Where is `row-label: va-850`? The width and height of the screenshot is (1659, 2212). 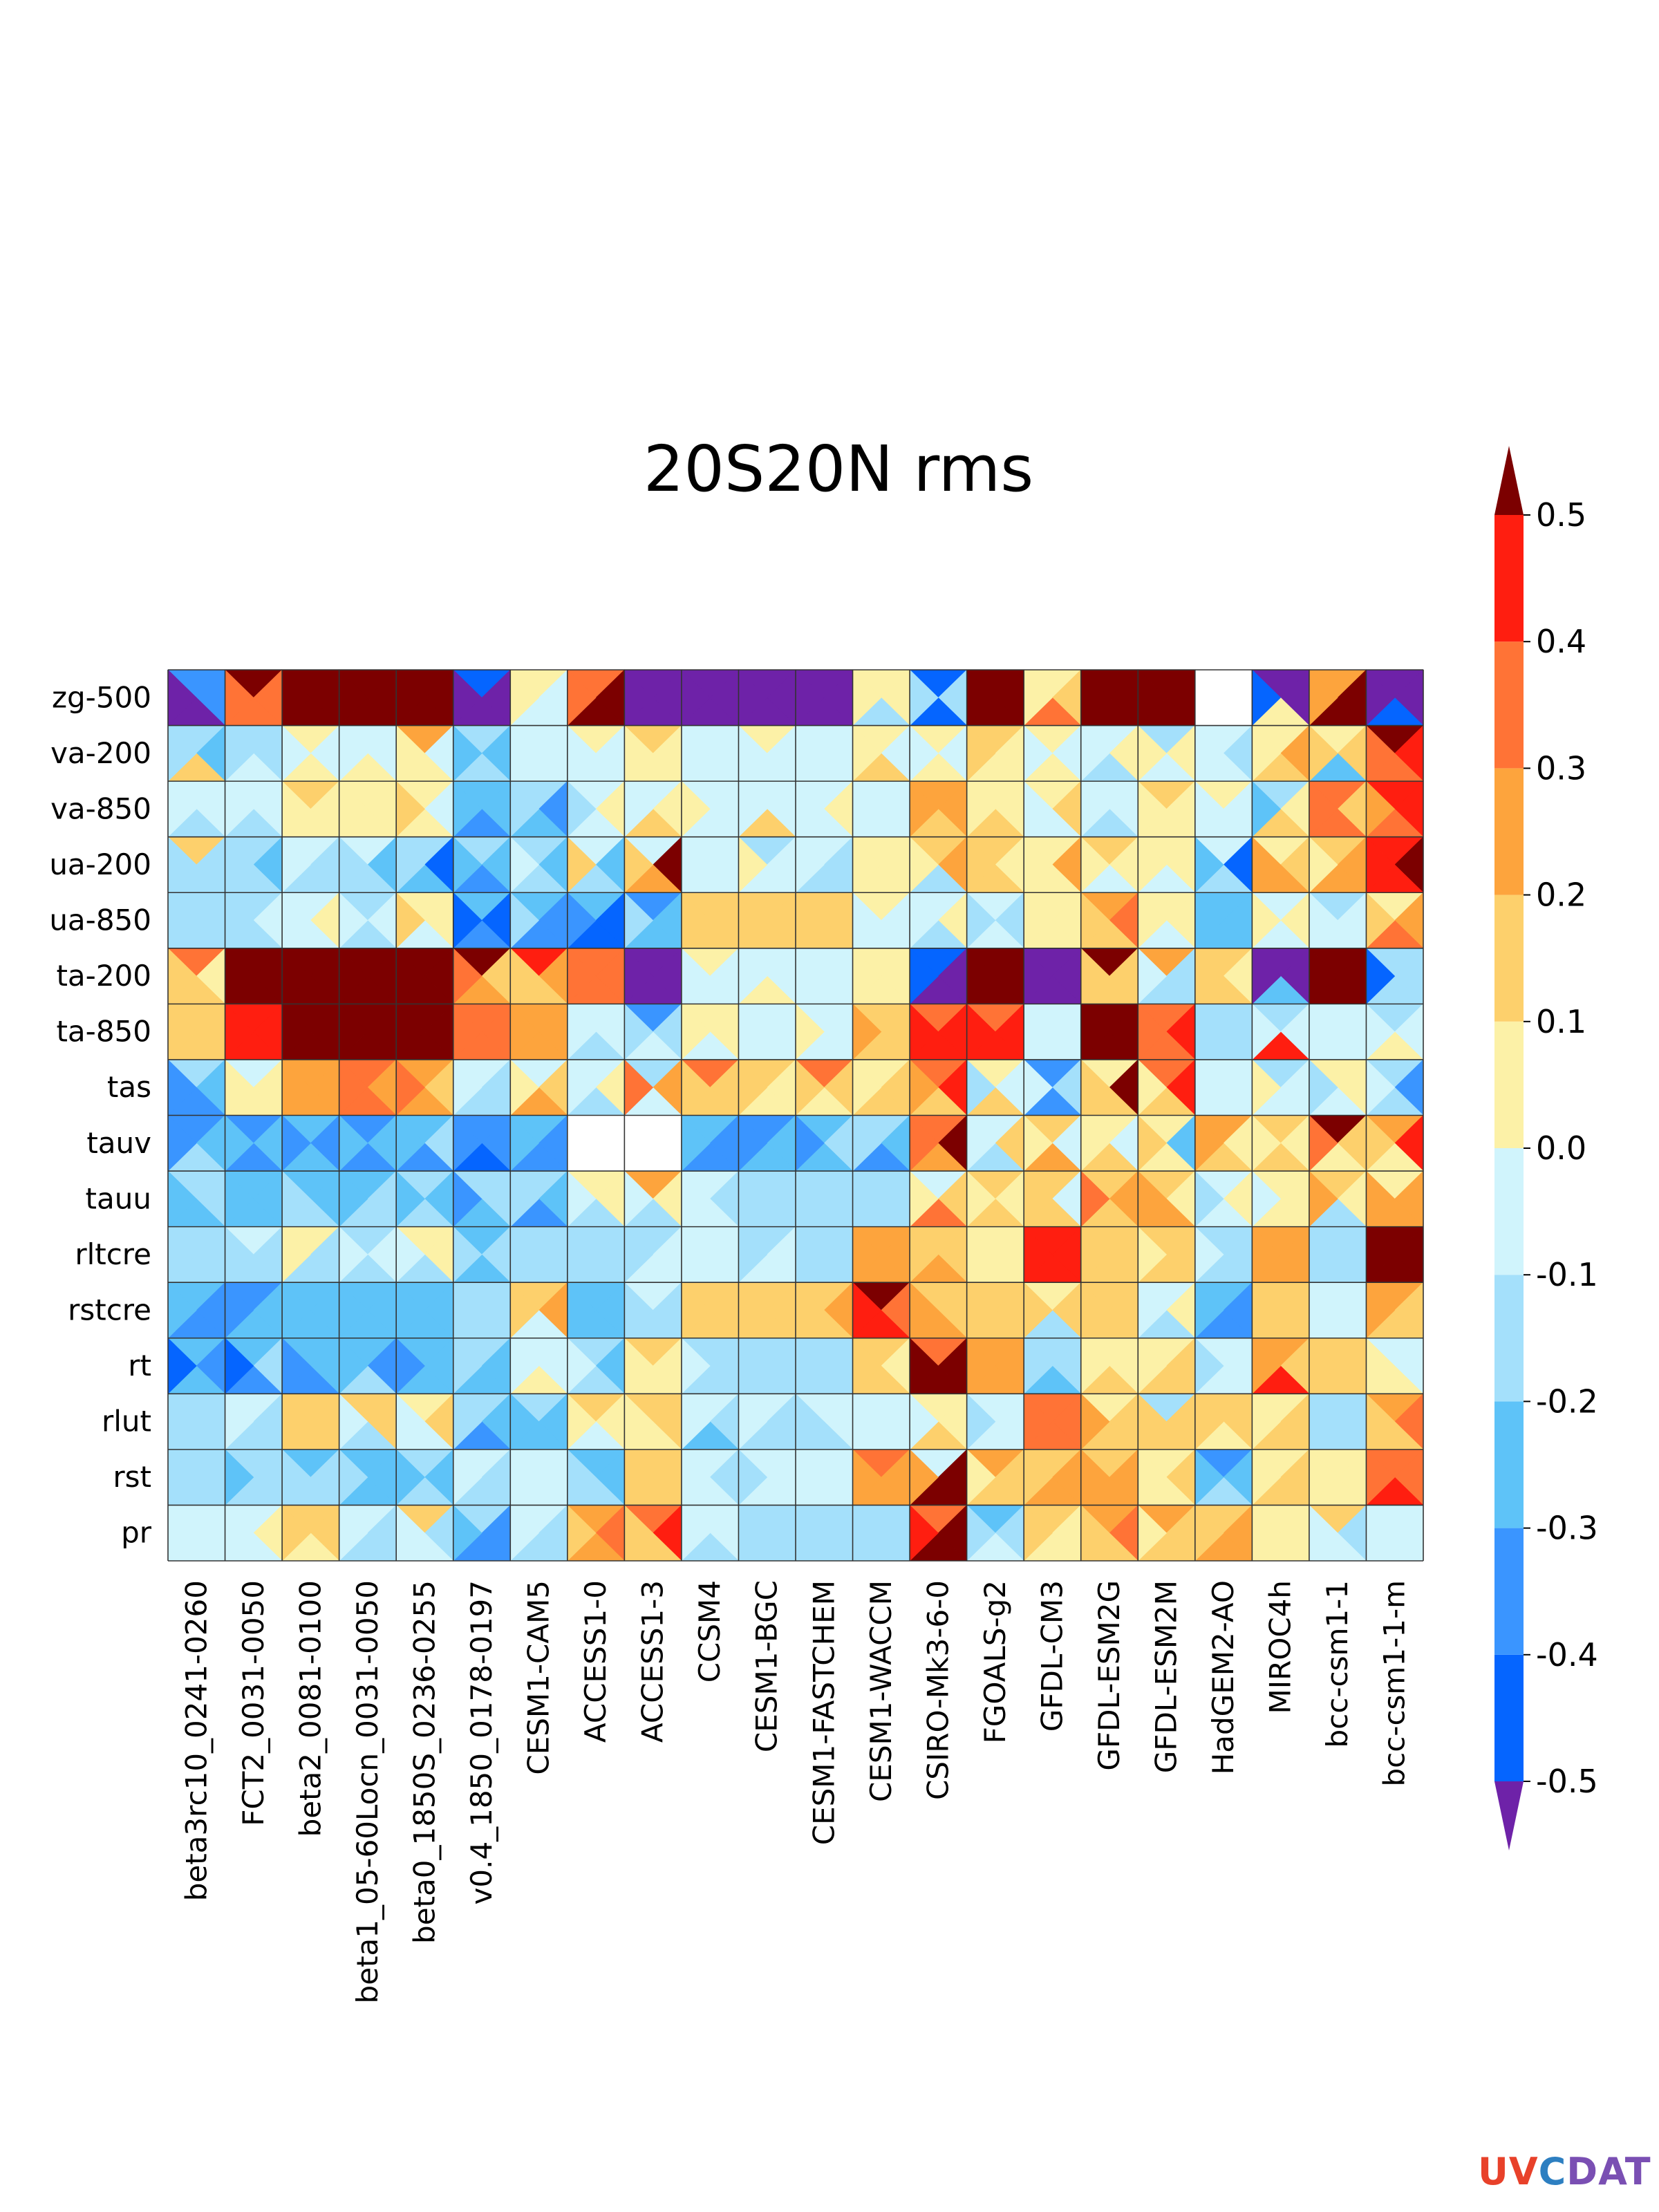 row-label: va-850 is located at coordinates (100, 808).